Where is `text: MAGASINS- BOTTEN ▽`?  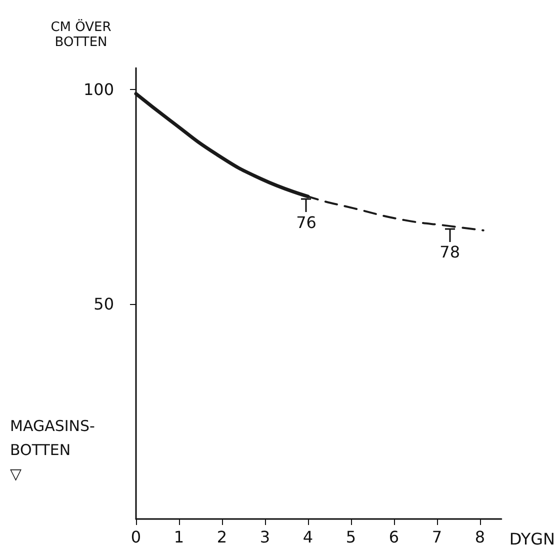 text: MAGASINS- BOTTEN ▽ is located at coordinates (52, 450).